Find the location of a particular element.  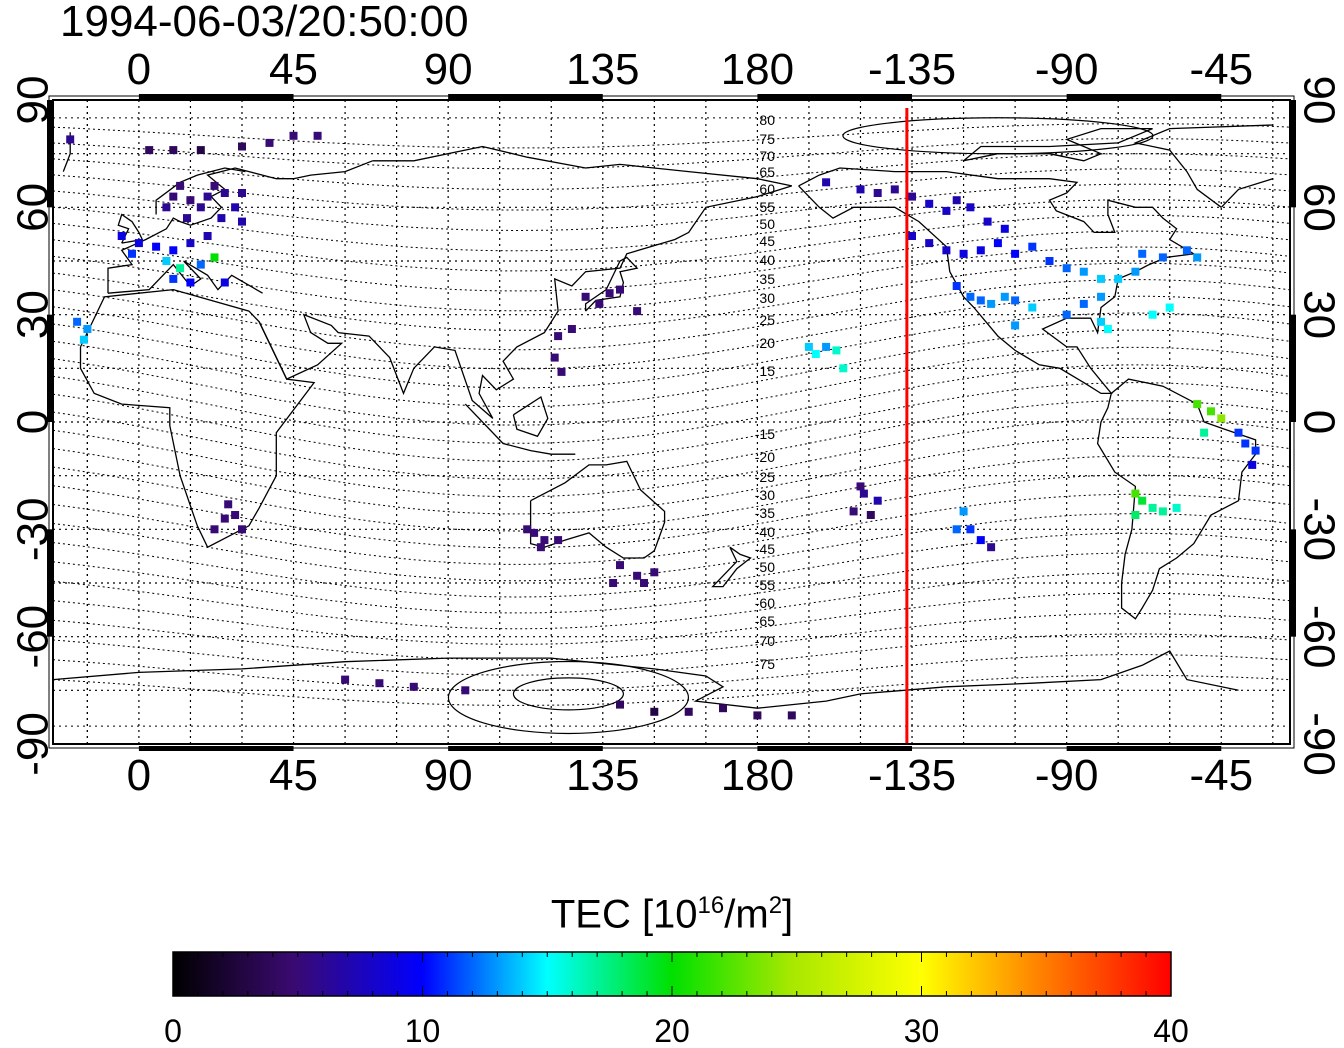

contour-label: 50 is located at coordinates (767, 224).